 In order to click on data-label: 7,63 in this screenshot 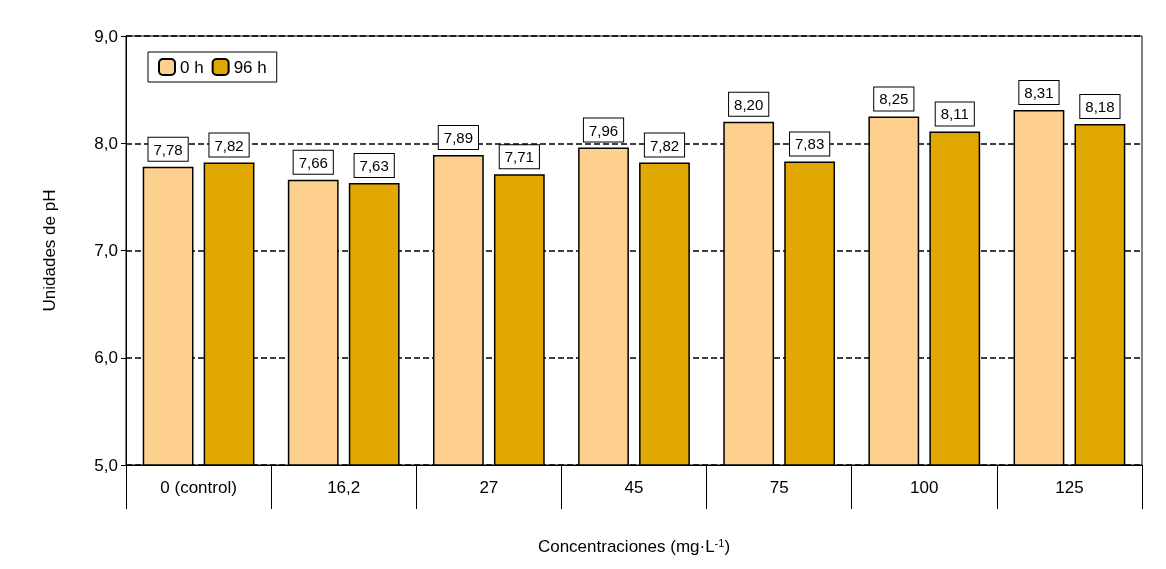, I will do `click(374, 165)`.